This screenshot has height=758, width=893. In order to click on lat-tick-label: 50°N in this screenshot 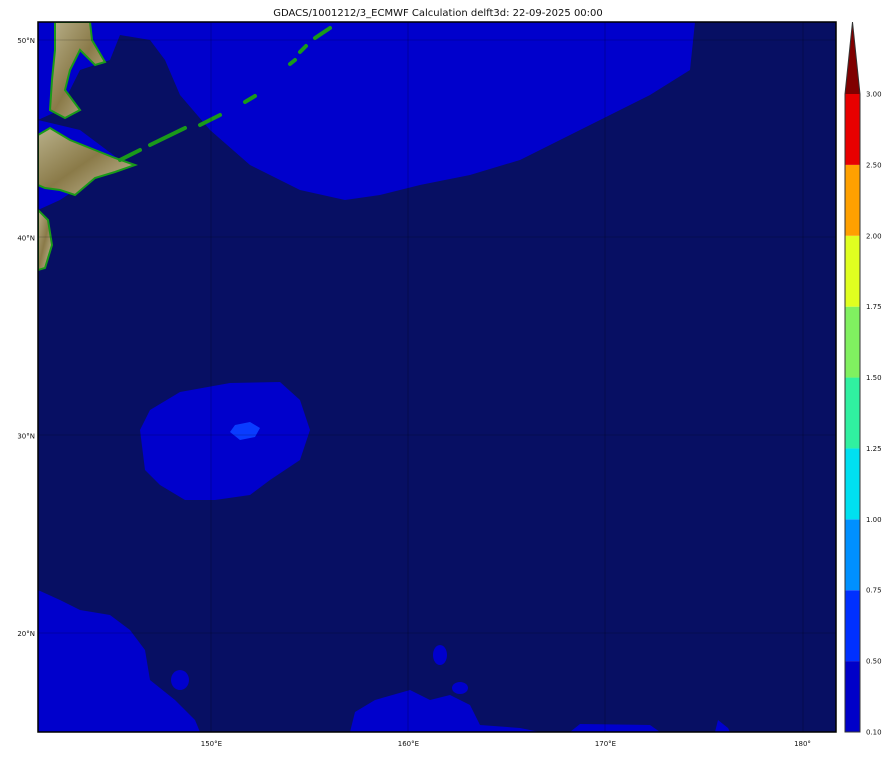, I will do `click(26, 41)`.